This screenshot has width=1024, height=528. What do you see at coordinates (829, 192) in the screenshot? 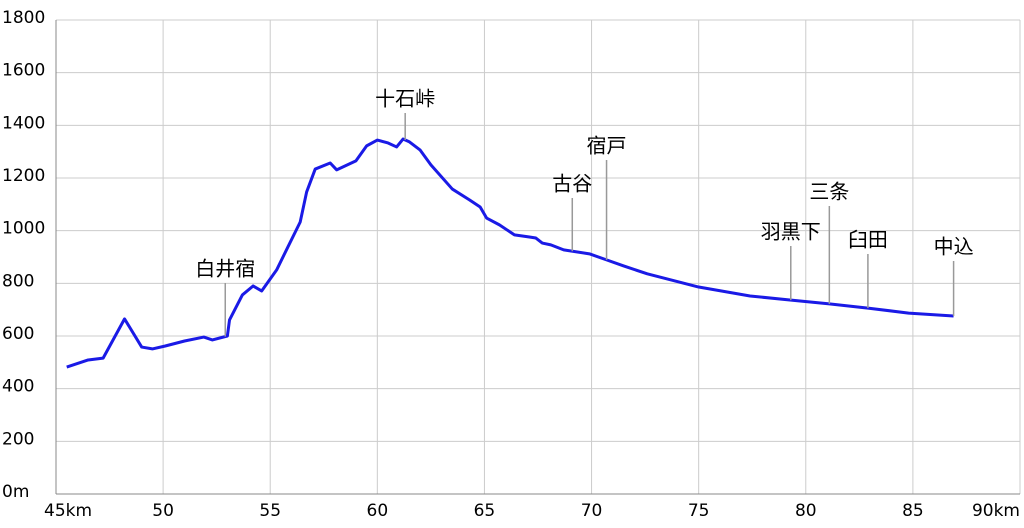
I see `annotation: 三条` at bounding box center [829, 192].